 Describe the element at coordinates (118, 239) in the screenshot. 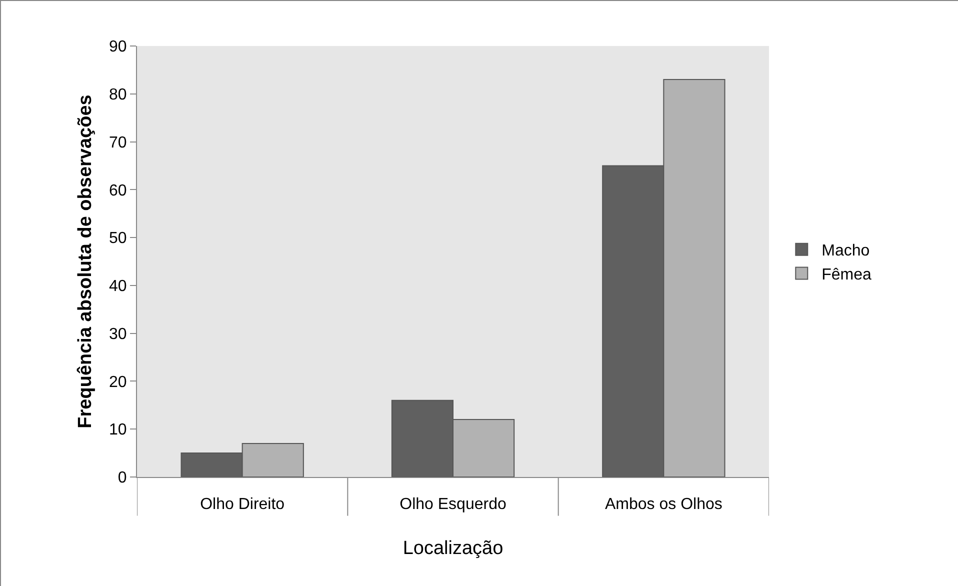

I see `y-tick-label: 50` at that location.